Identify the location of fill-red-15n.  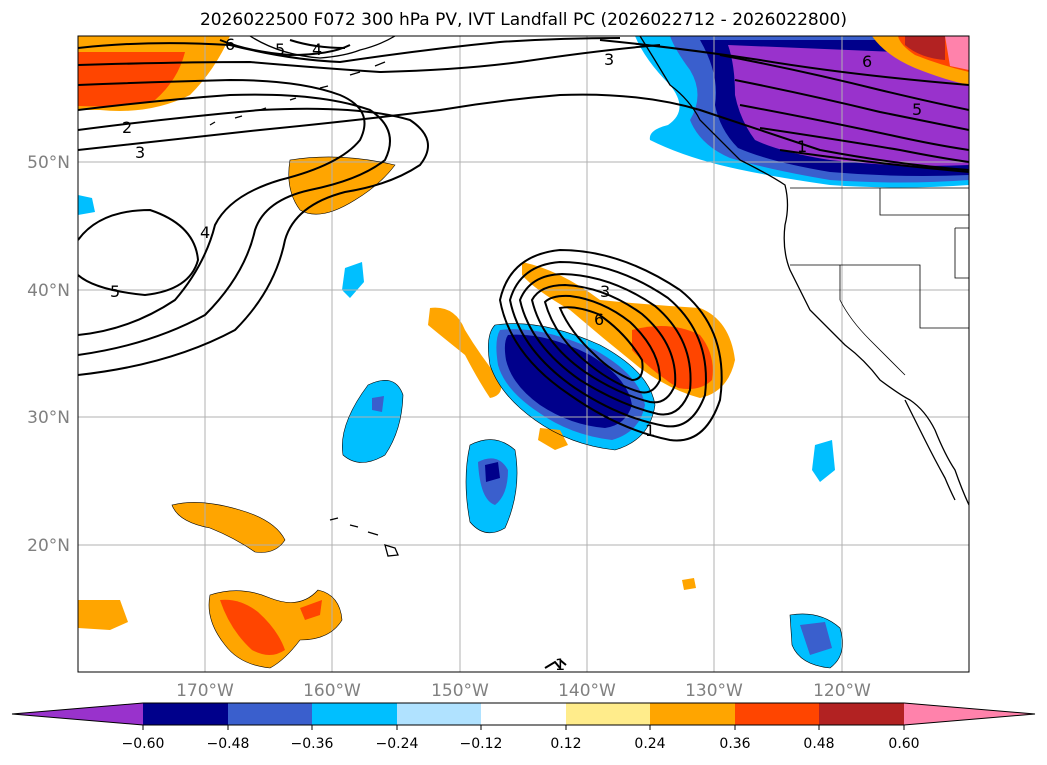
(252, 627).